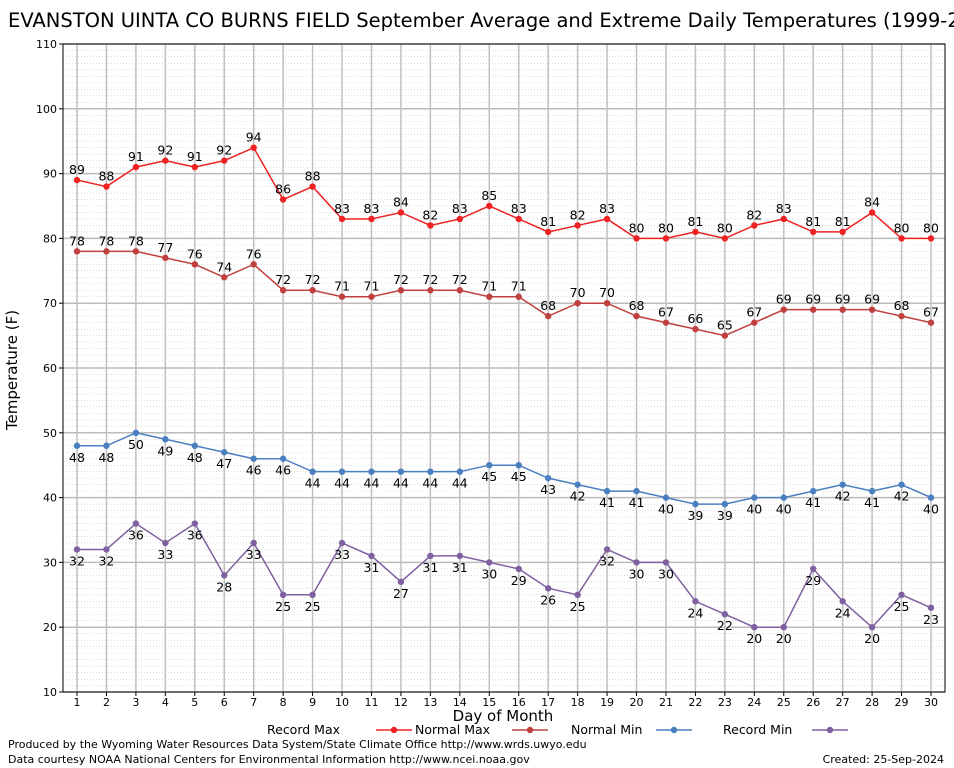 The image size is (954, 768). Describe the element at coordinates (106, 176) in the screenshot. I see `data-label: 88` at that location.